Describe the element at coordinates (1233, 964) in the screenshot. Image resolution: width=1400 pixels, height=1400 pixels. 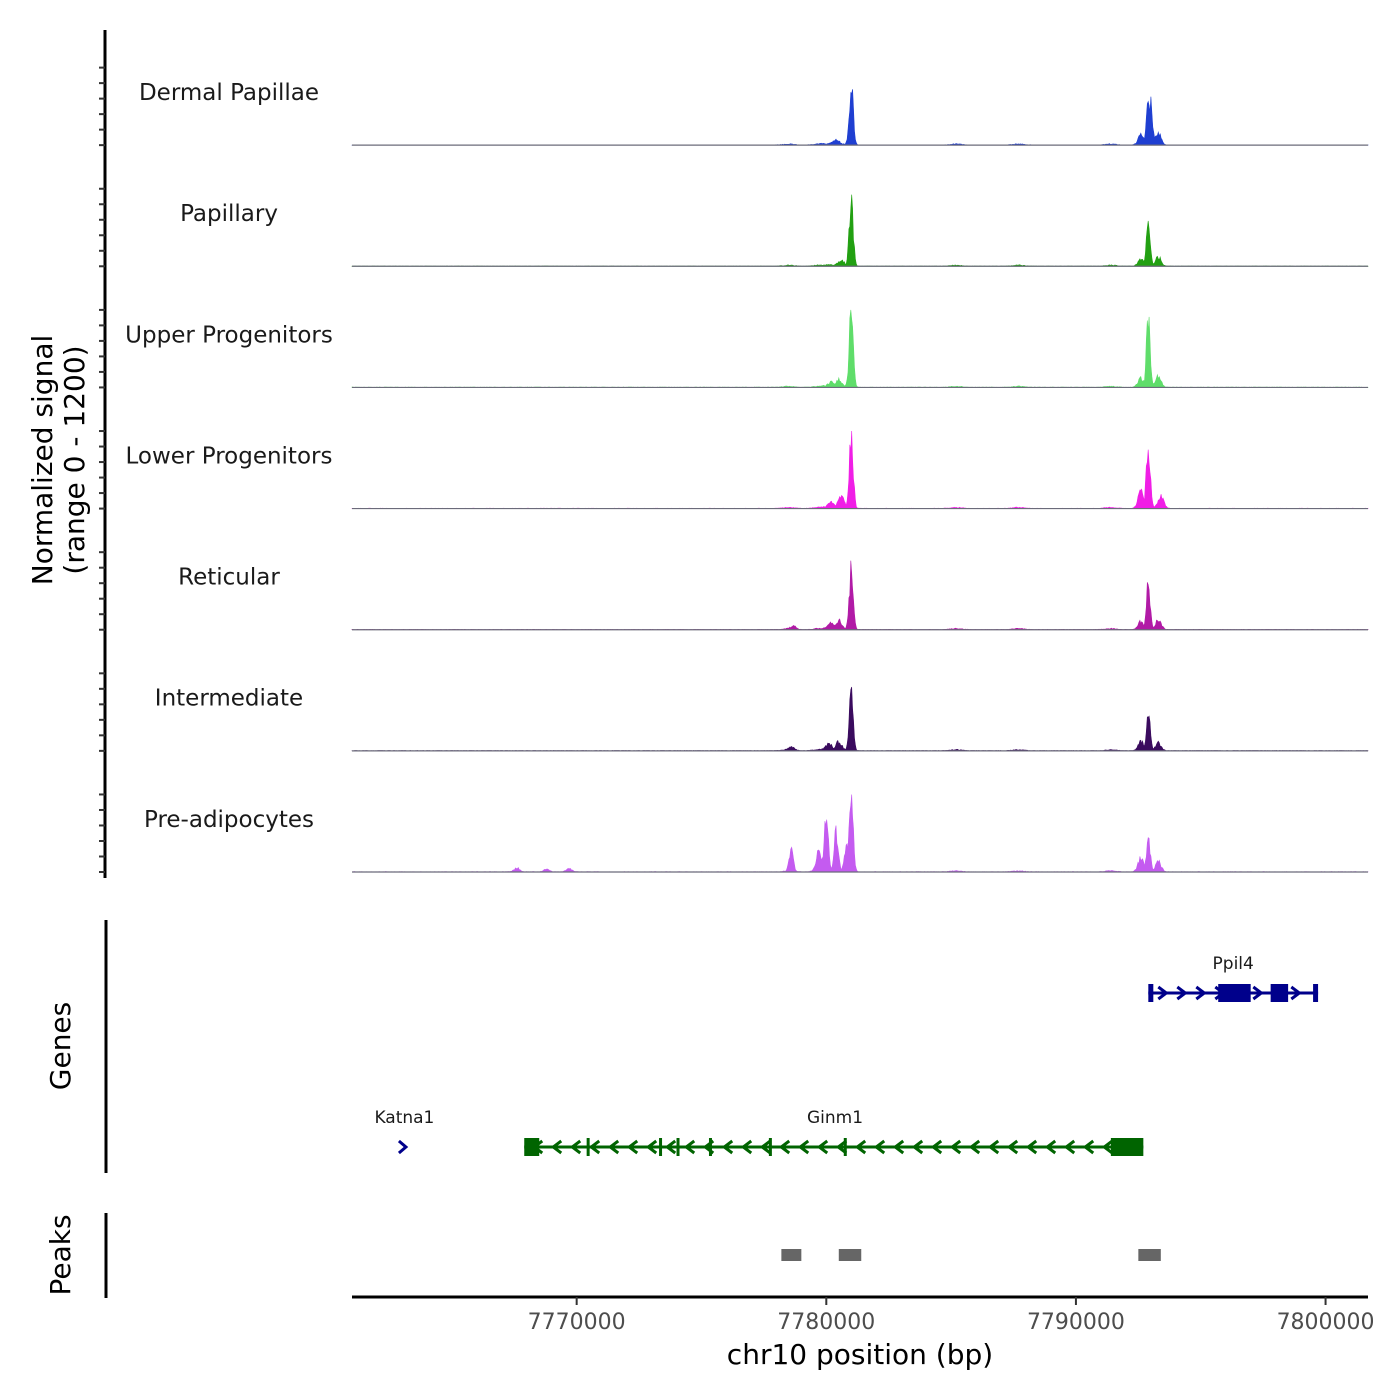
I see `gene-label: Ppil4` at that location.